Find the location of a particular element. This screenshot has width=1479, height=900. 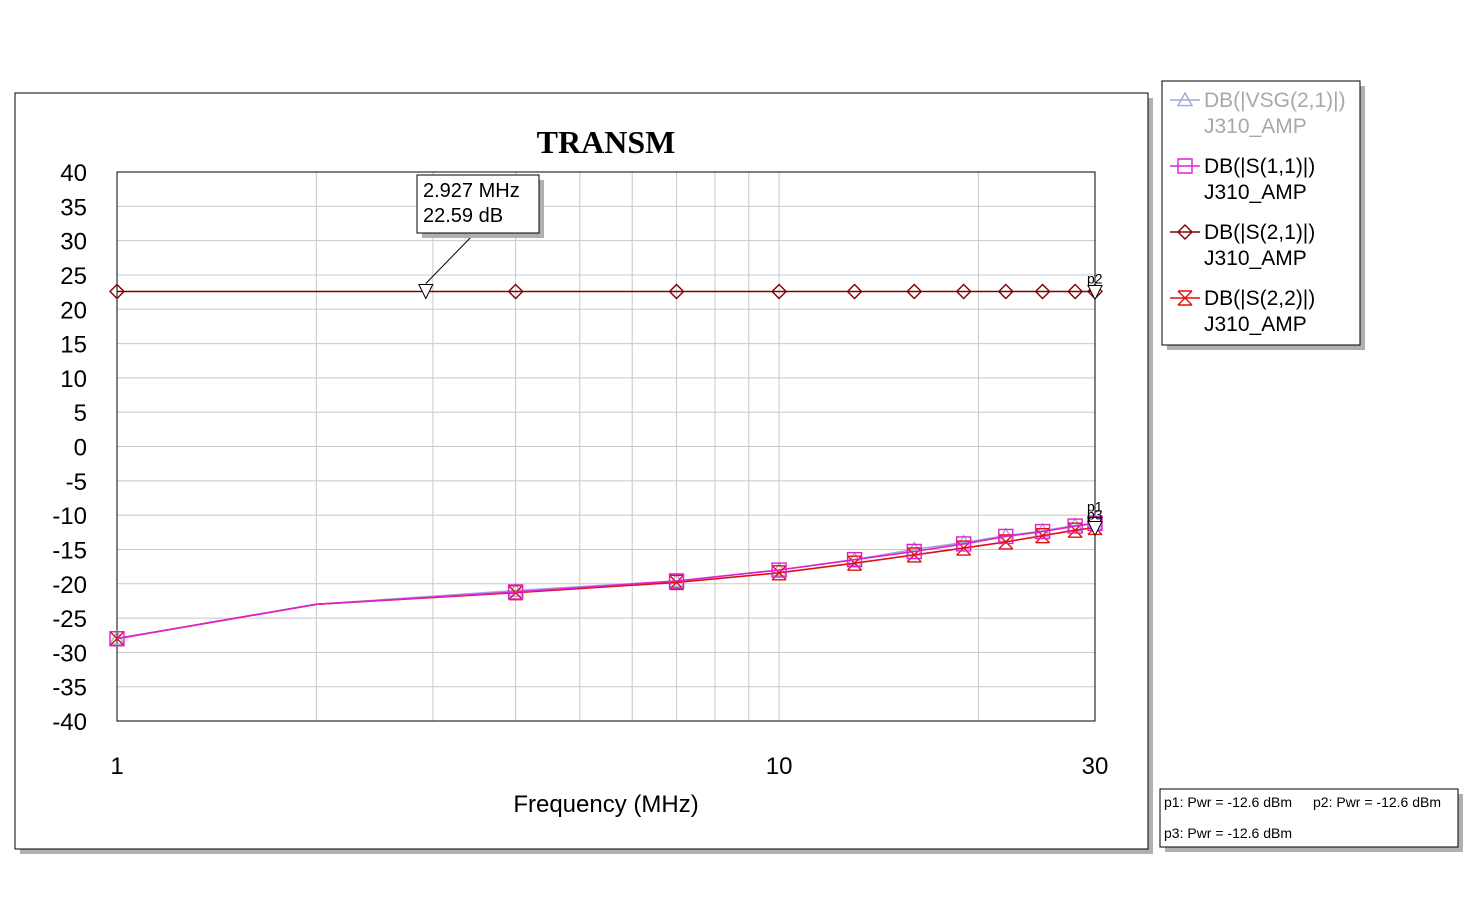

y-tick-label: 25 is located at coordinates (73, 276).